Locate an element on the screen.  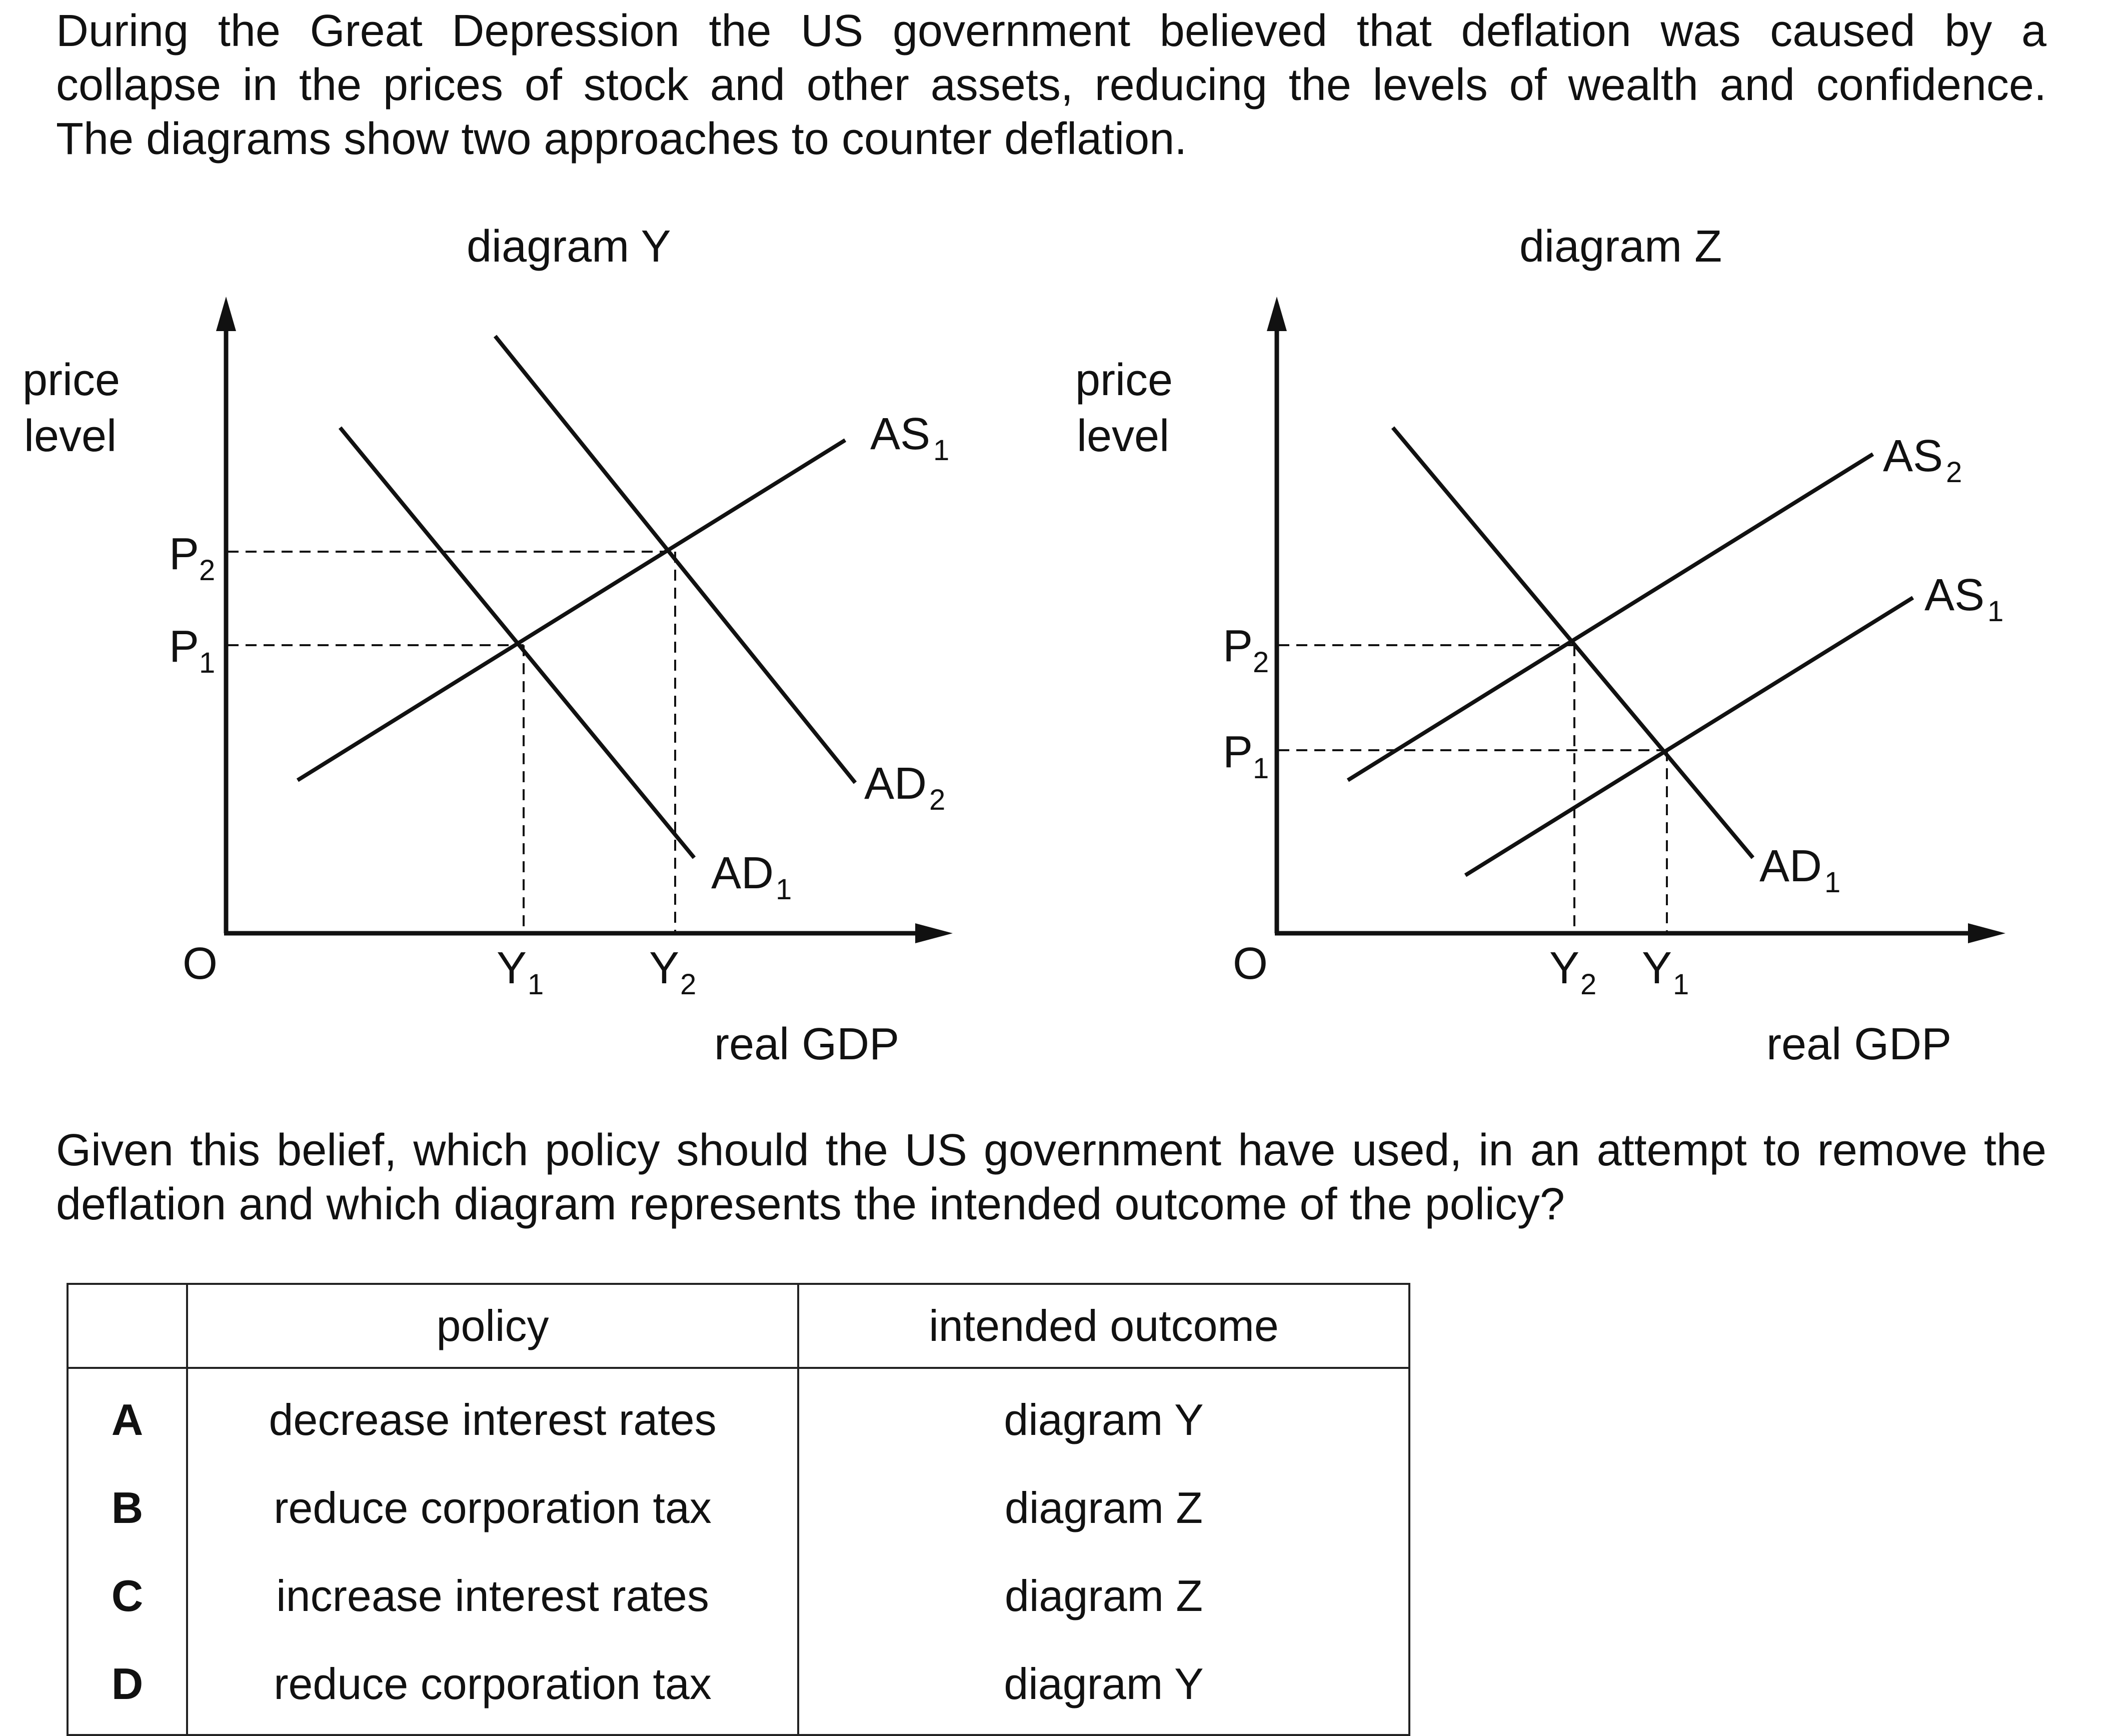
diagram-y-title: diagram Y is located at coordinates (569, 247).